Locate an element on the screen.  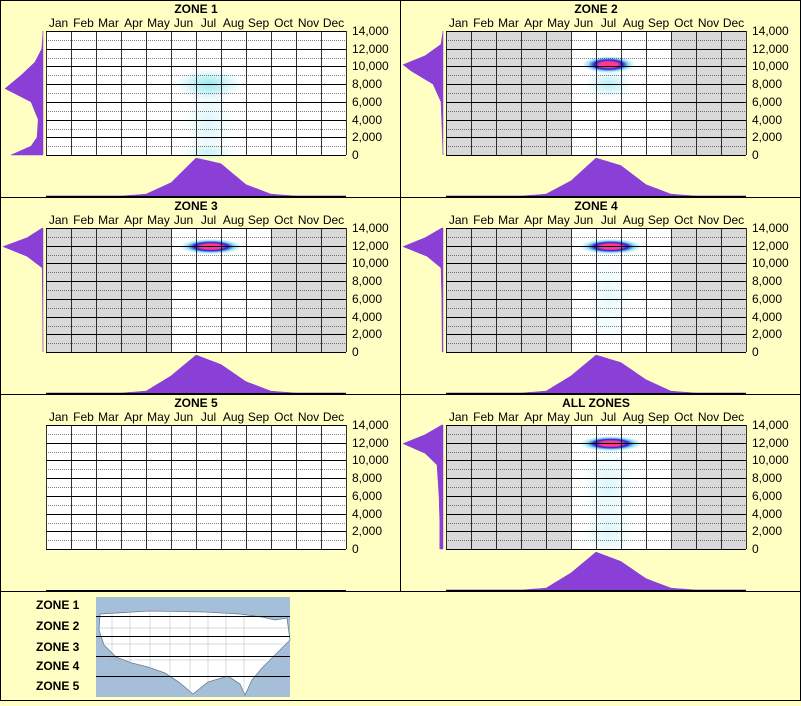
zone-map-image is located at coordinates (193, 647).